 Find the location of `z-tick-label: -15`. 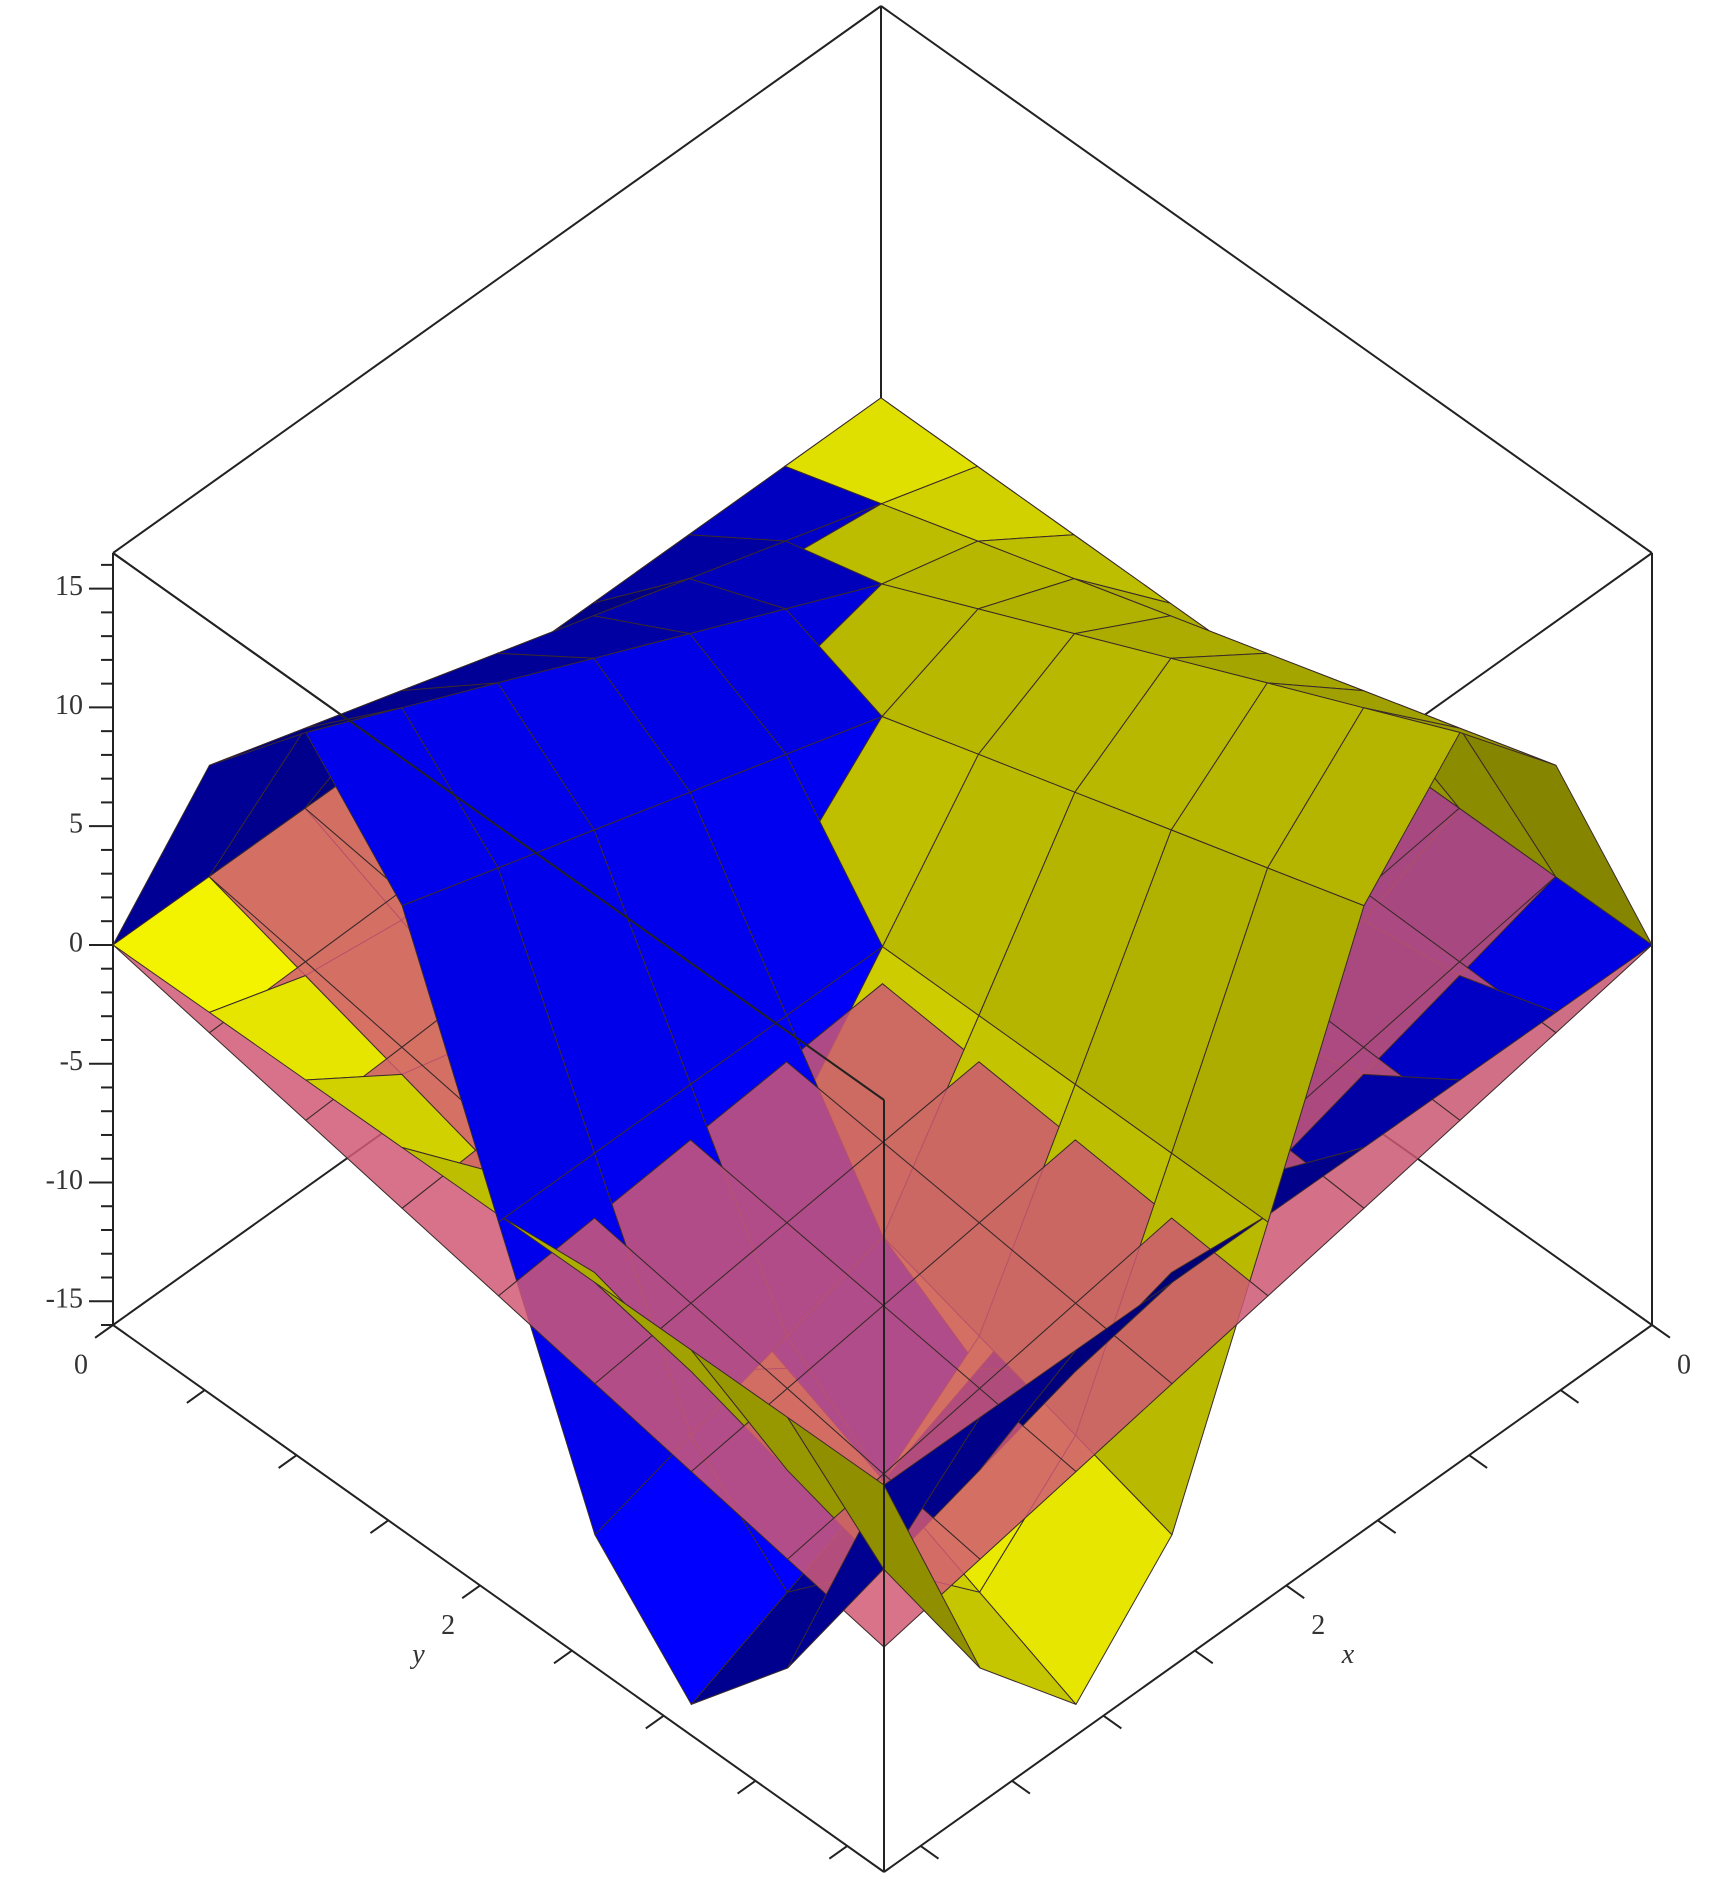

z-tick-label: -15 is located at coordinates (64, 1299).